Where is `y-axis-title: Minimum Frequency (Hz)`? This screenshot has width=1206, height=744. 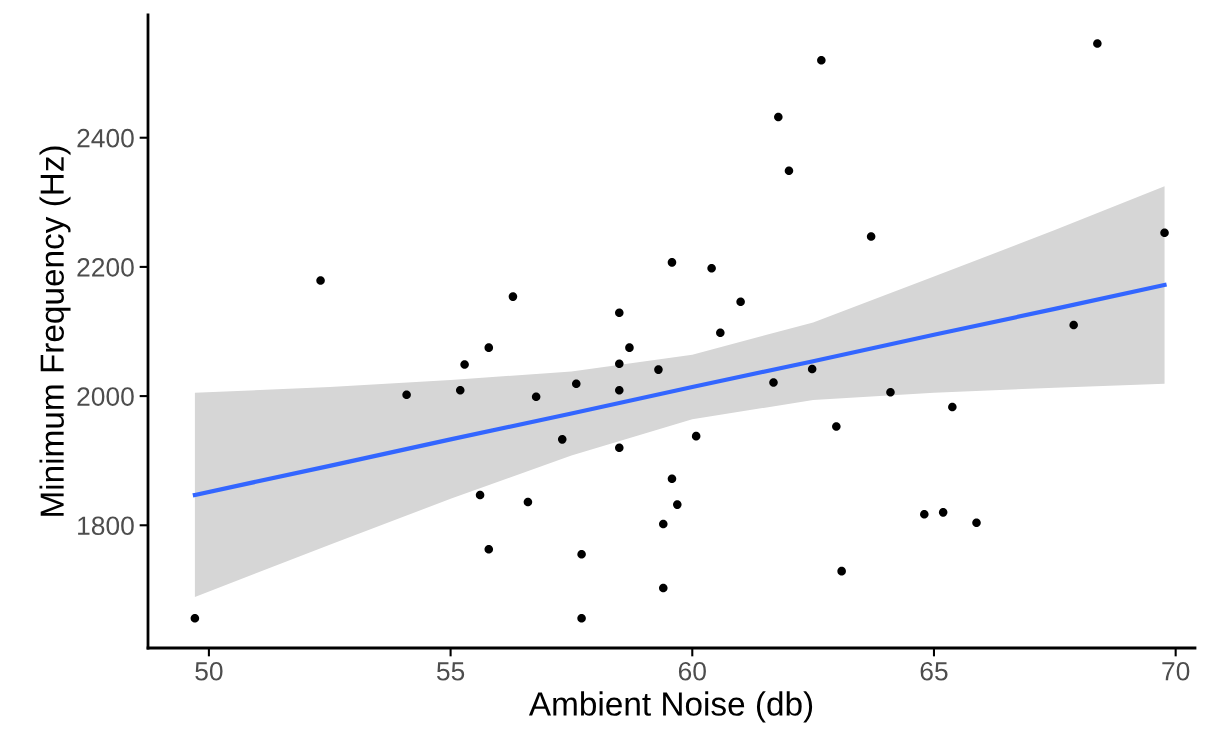
y-axis-title: Minimum Frequency (Hz) is located at coordinates (55, 331).